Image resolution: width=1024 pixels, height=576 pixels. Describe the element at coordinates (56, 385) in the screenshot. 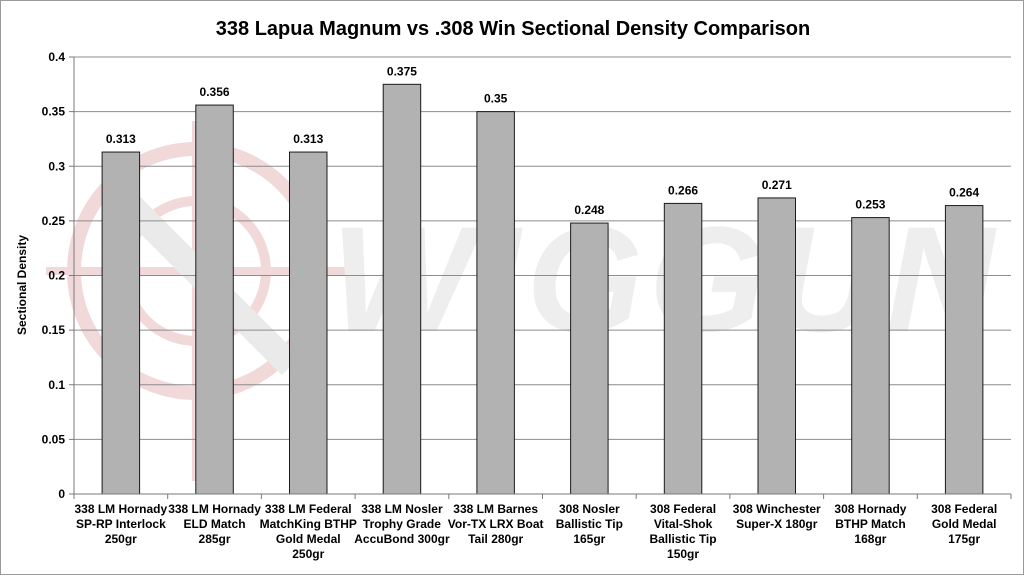

I see `y-tick-label: 0.1` at that location.